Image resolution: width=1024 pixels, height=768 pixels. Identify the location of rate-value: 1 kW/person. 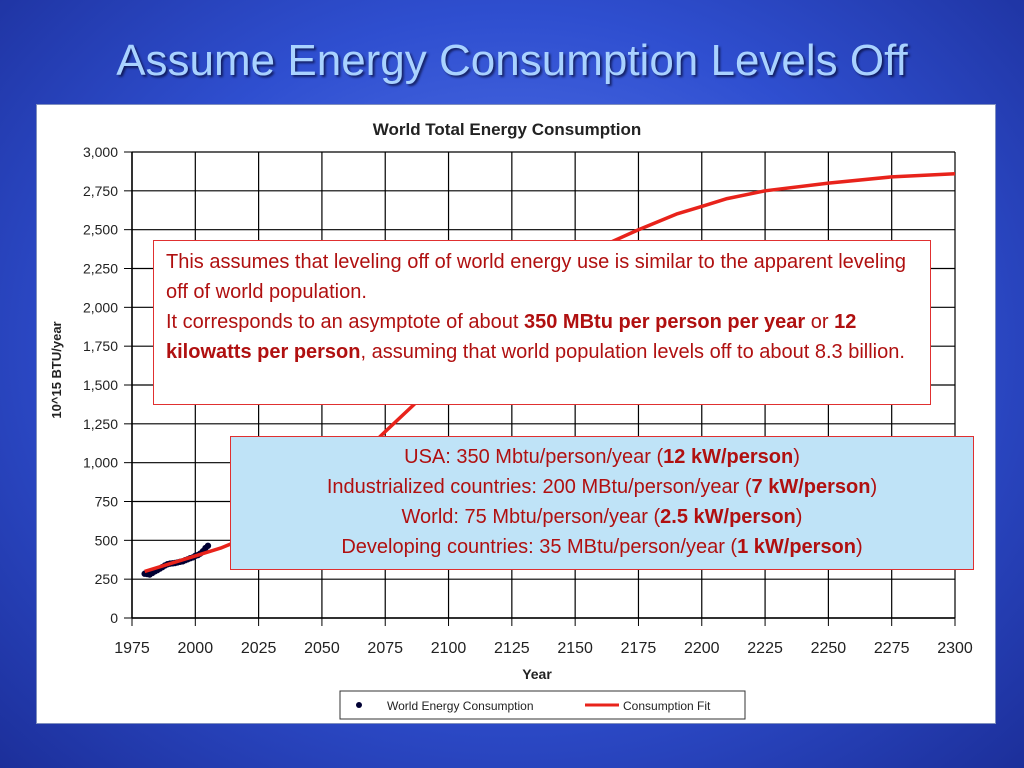
(796, 547).